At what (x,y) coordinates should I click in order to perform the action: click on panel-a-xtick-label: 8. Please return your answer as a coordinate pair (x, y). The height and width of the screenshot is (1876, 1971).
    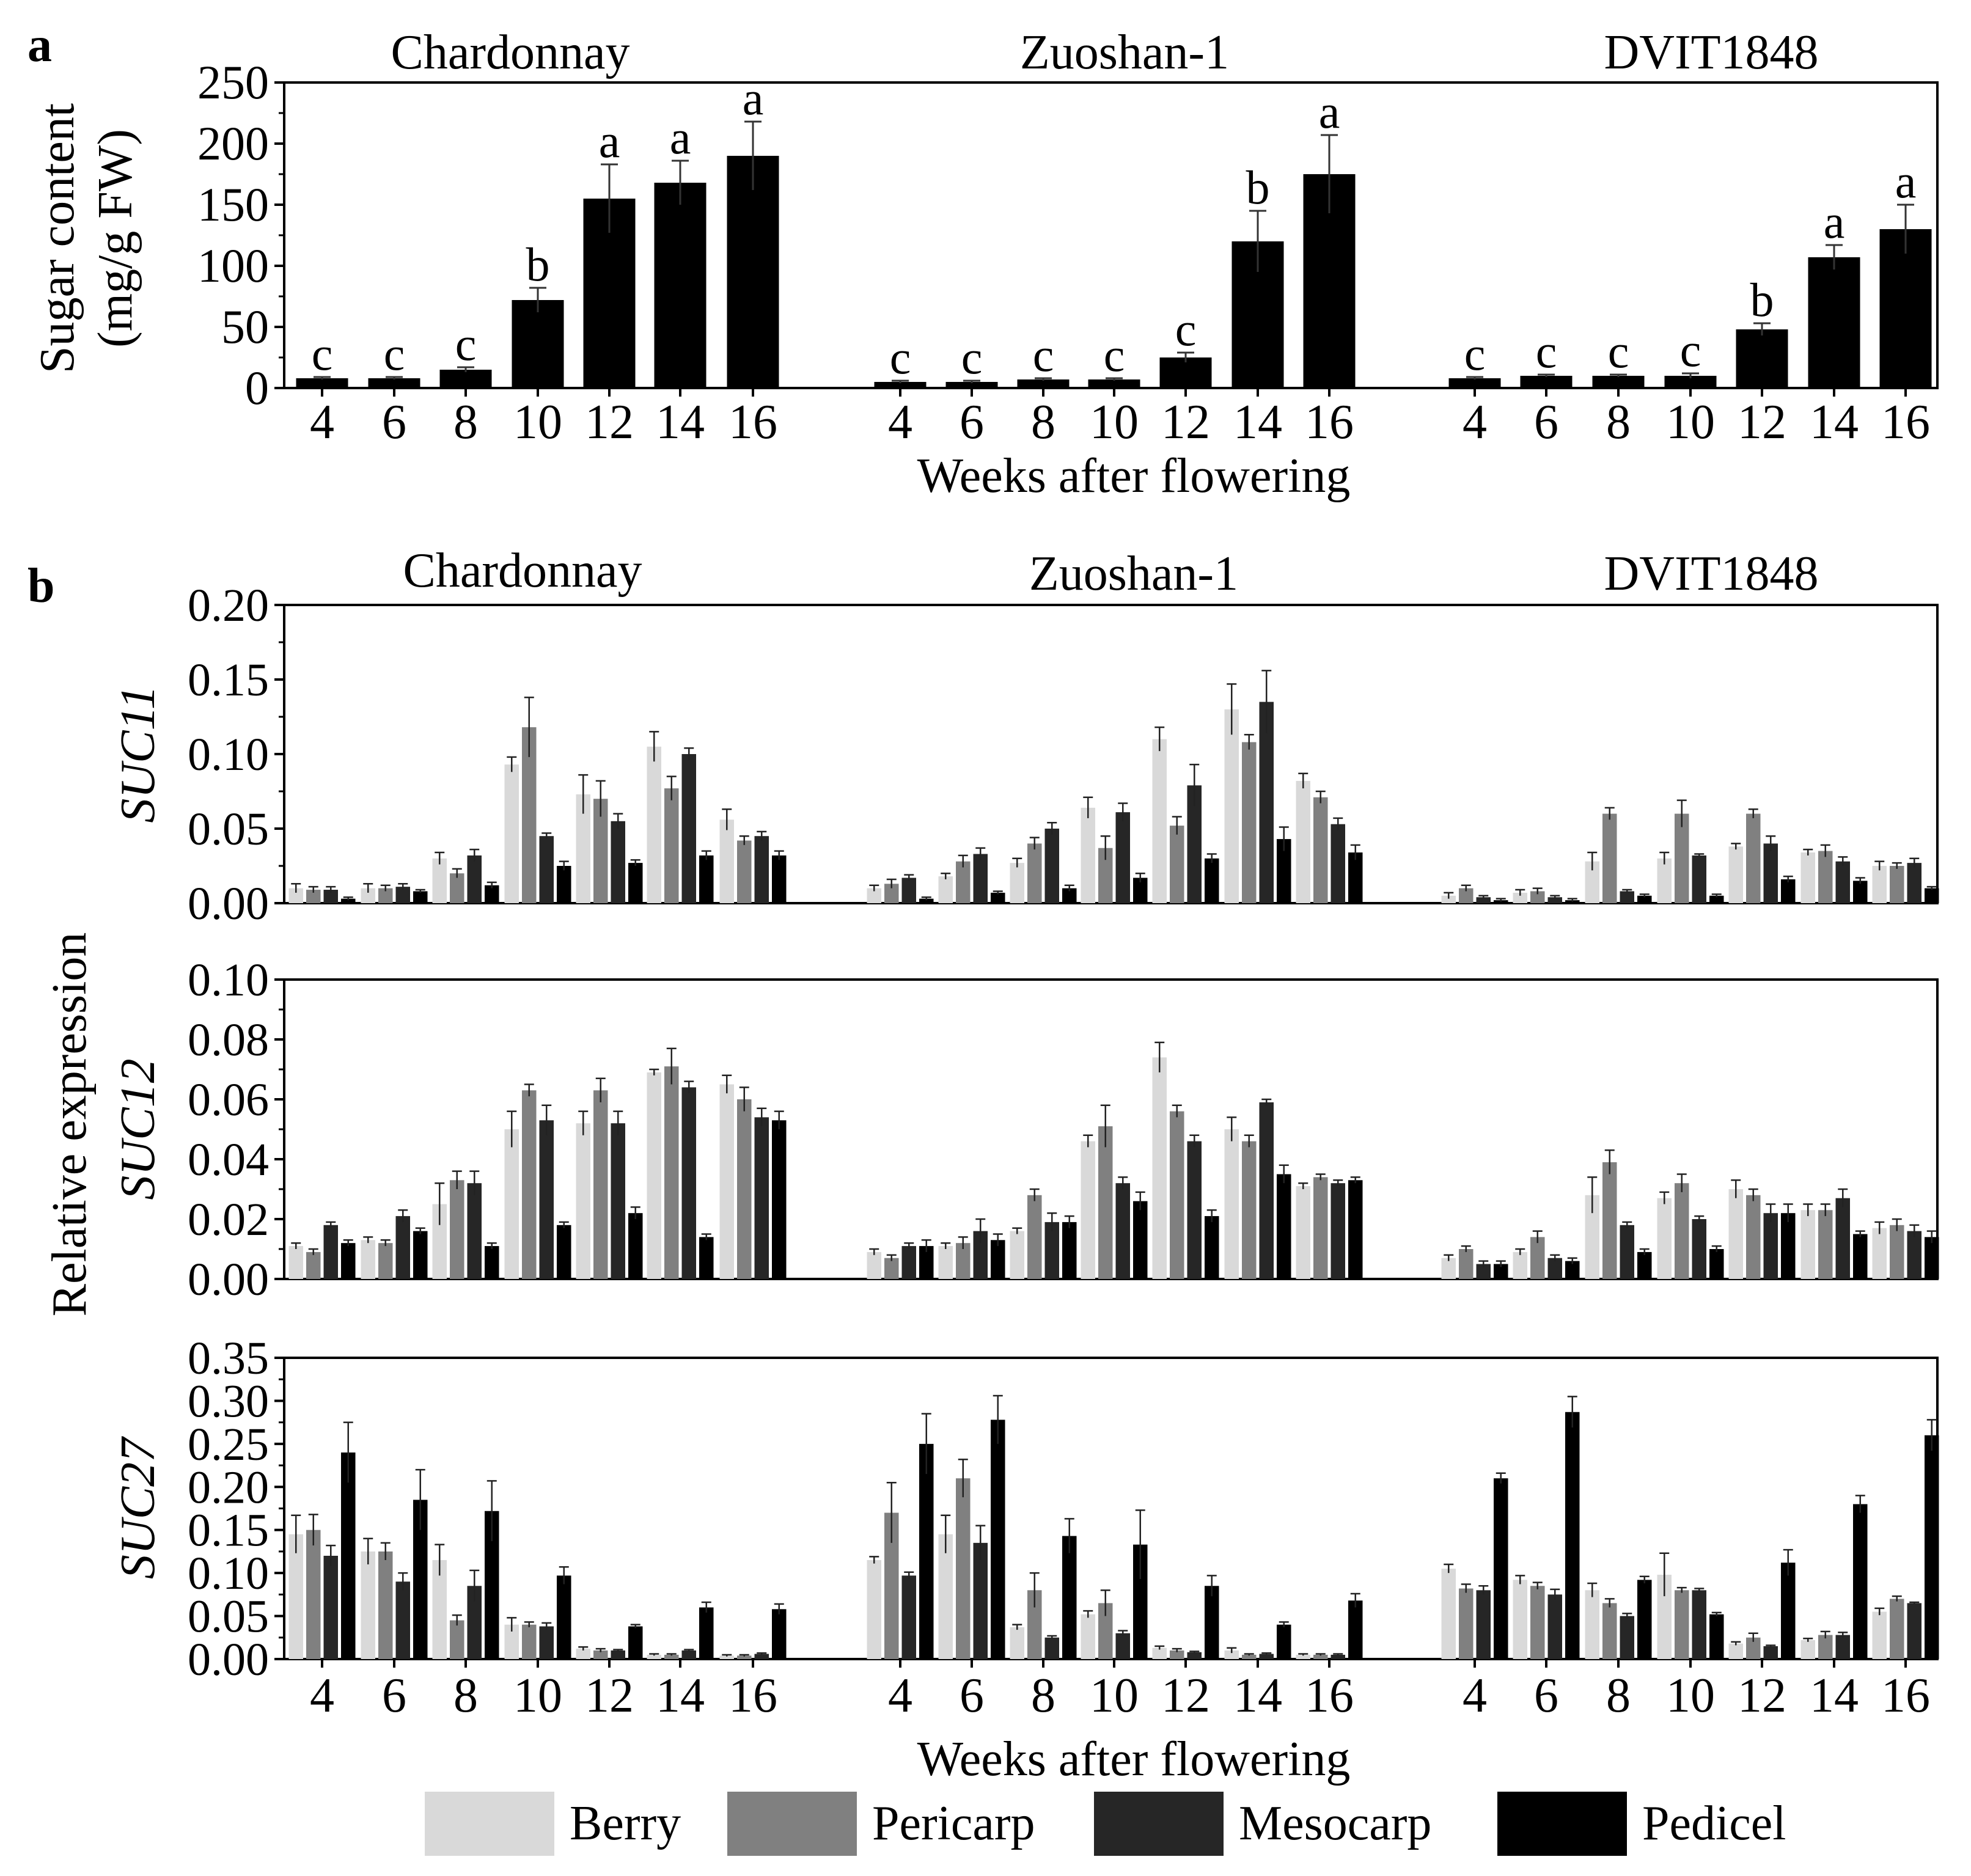
    Looking at the image, I should click on (465, 422).